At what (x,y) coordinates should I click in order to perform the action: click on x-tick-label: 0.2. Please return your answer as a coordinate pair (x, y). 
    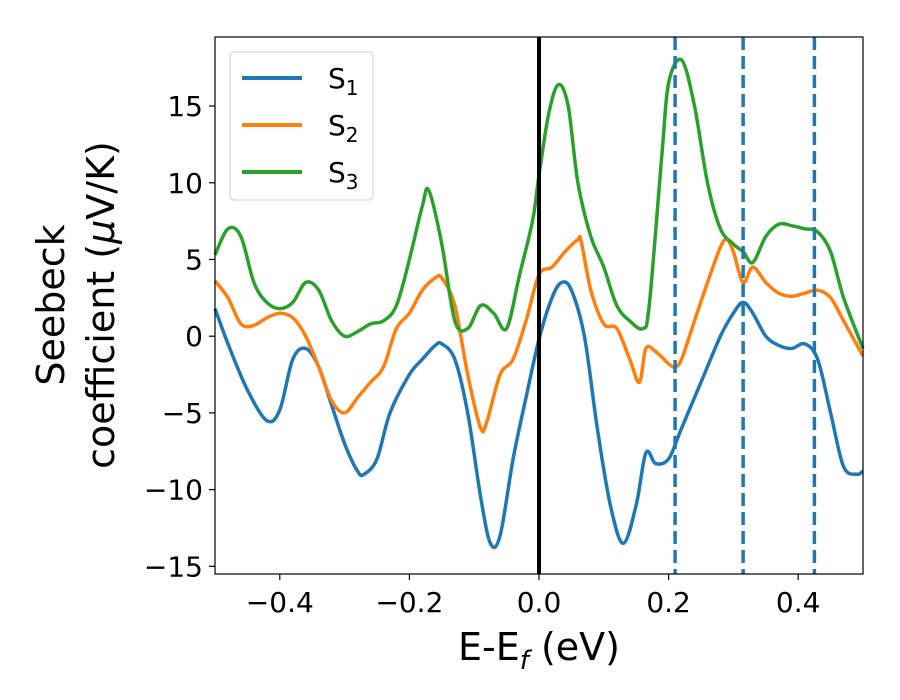
    Looking at the image, I should click on (668, 602).